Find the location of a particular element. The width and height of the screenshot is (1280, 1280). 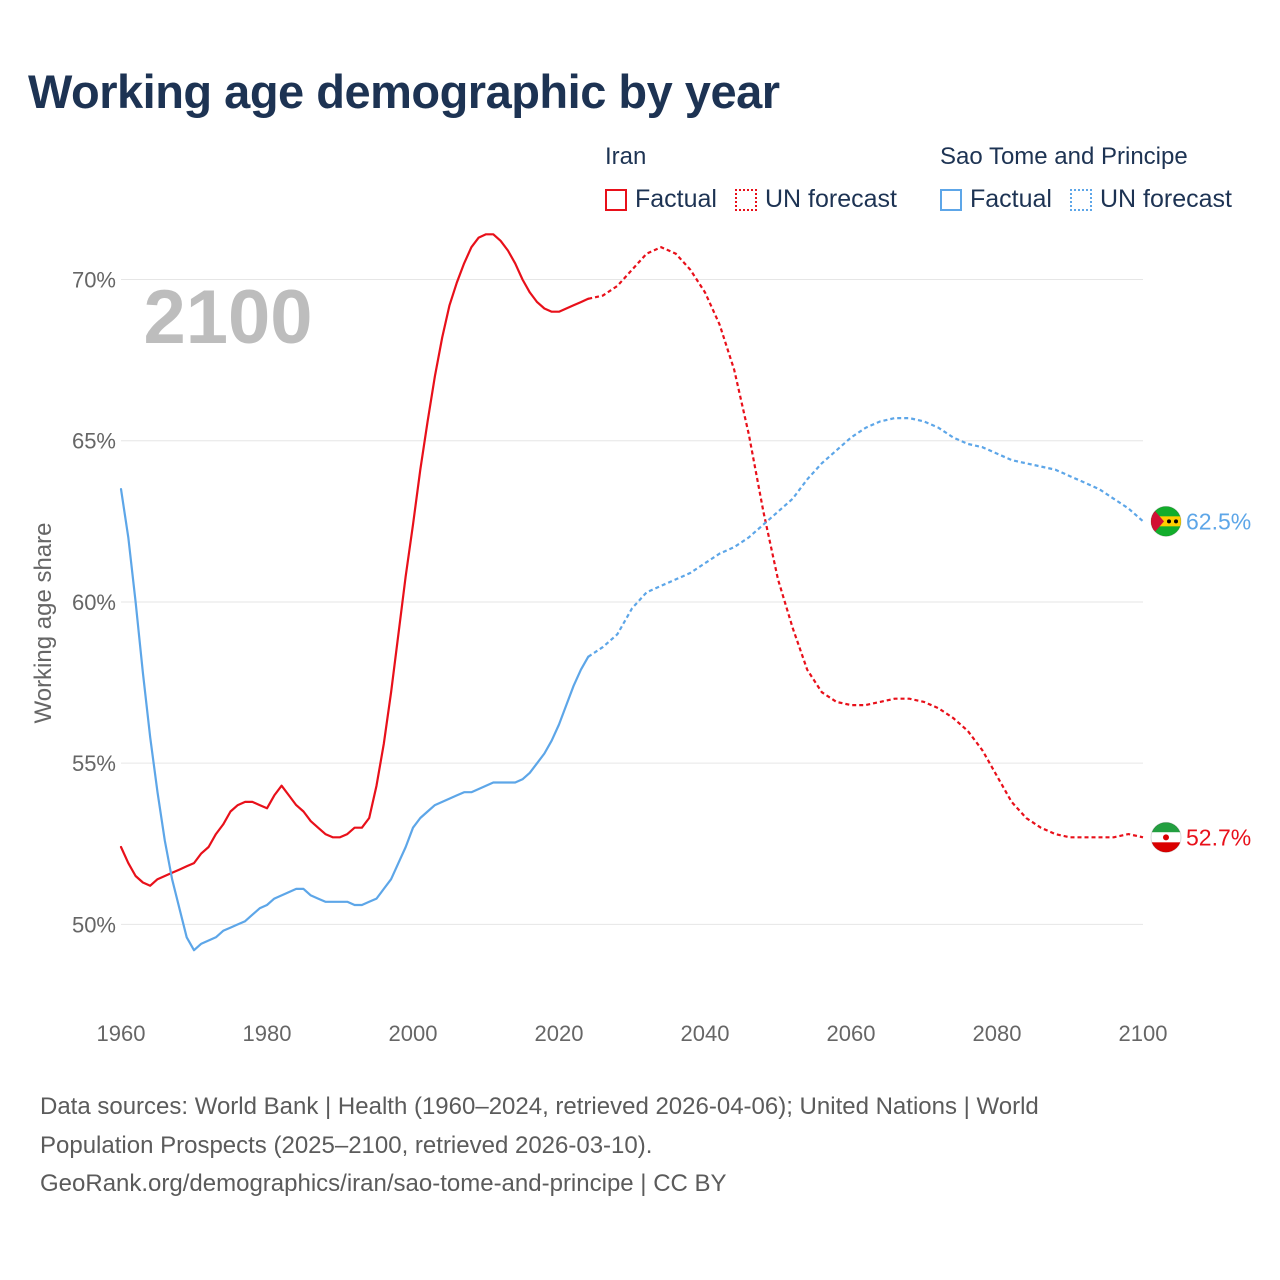

legend-sao-tome-forecast: UN forecast is located at coordinates (1150, 199).